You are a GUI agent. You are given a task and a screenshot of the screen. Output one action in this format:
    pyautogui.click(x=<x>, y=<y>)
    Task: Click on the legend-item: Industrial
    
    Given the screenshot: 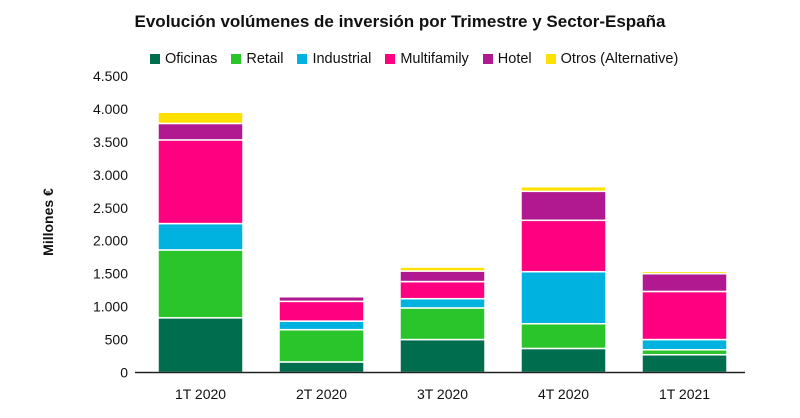 What is the action you would take?
    pyautogui.click(x=334, y=59)
    